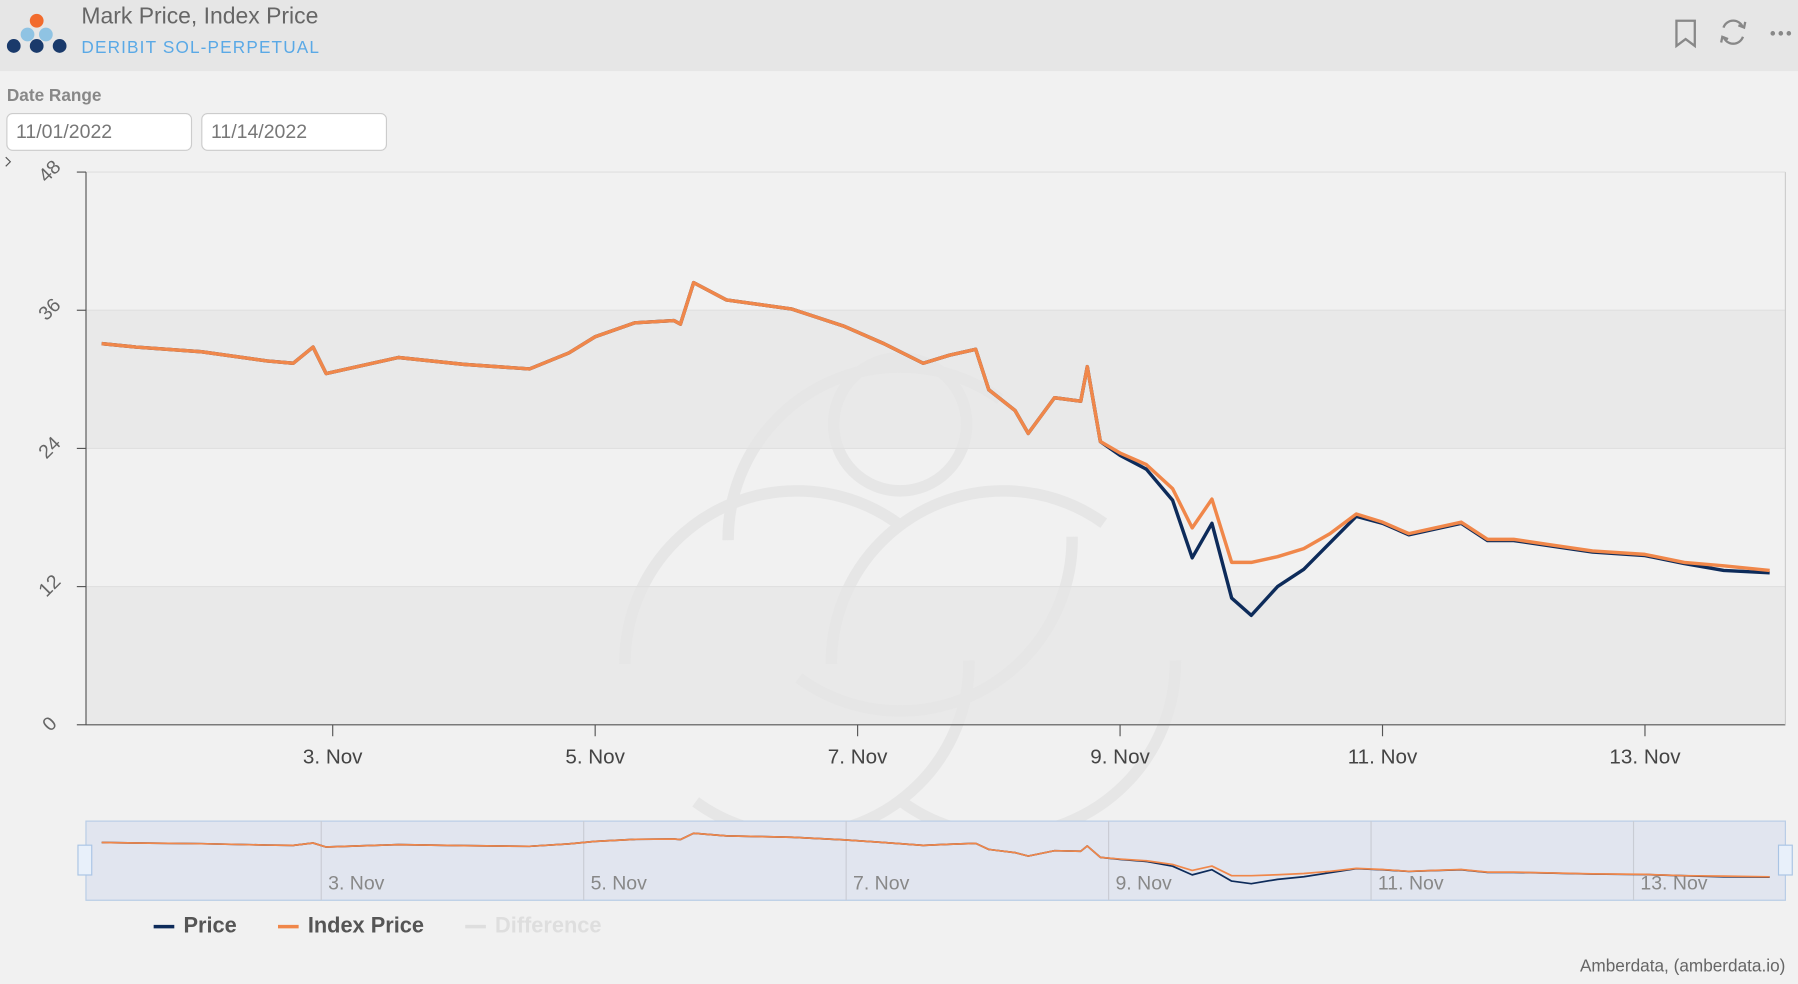 This screenshot has height=984, width=1798. Describe the element at coordinates (64, 132) in the screenshot. I see `start-date: 11/01/2022` at that location.